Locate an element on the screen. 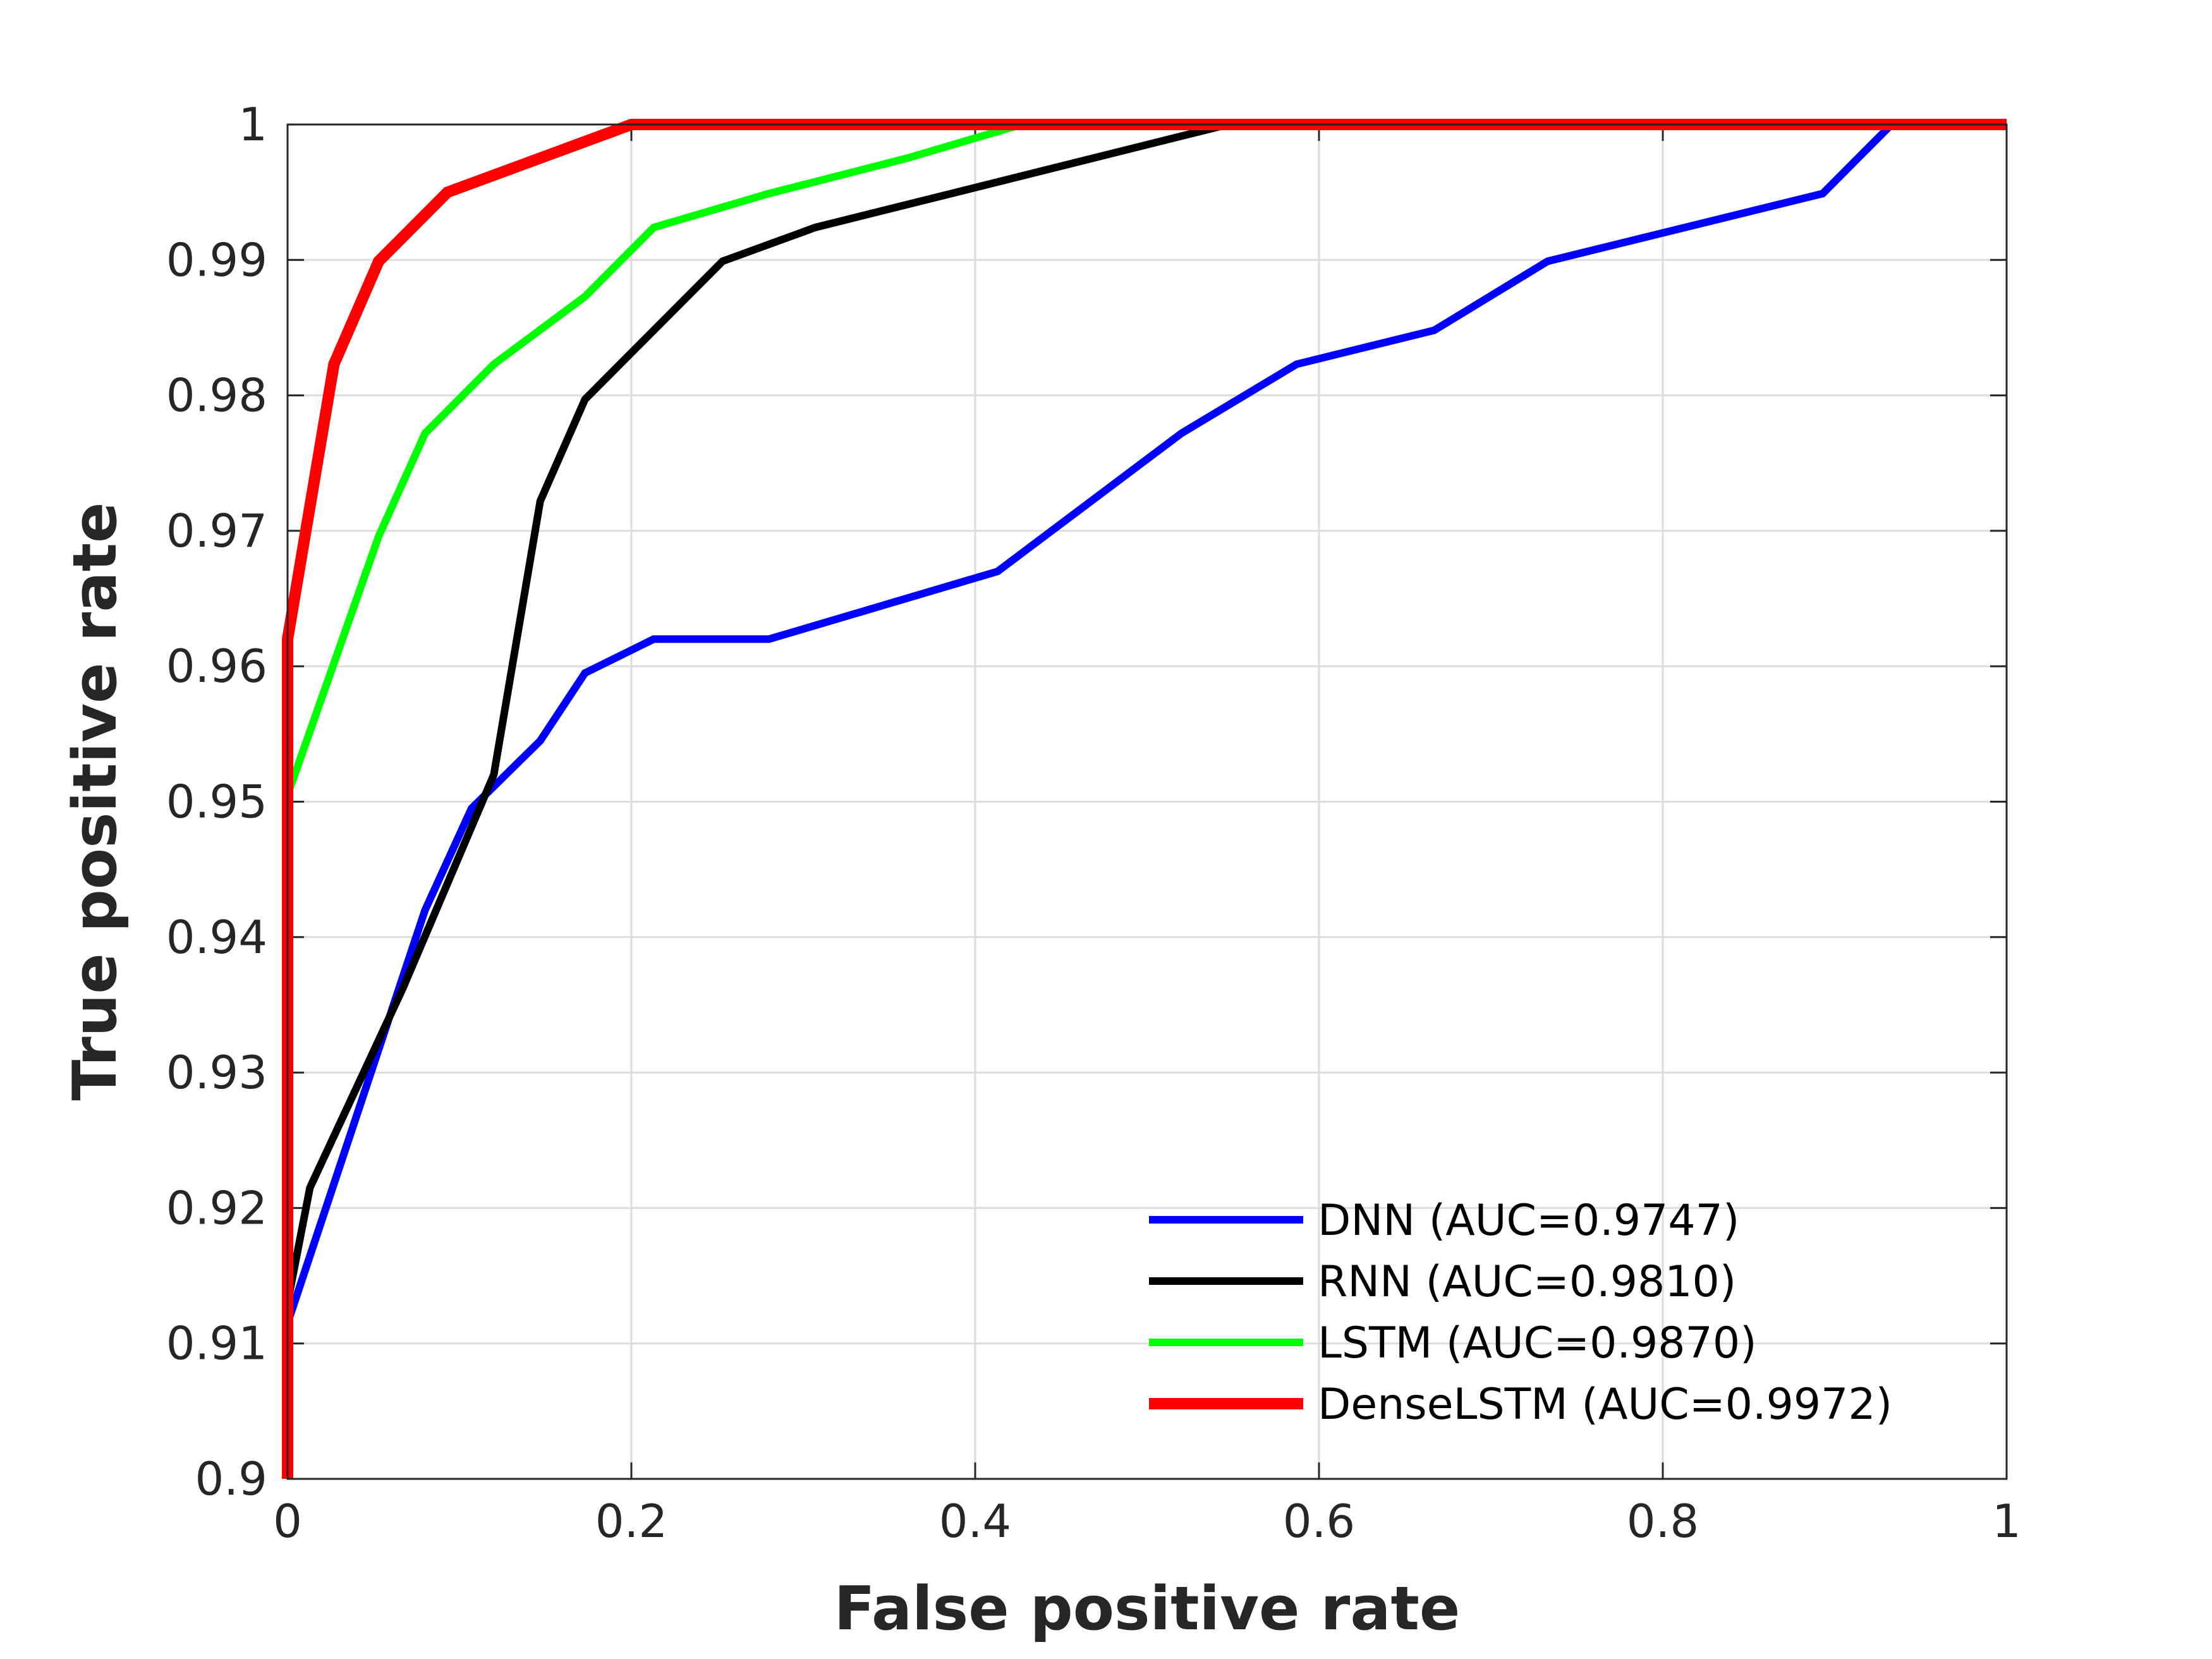 The width and height of the screenshot is (2212, 1659). legend-label: RNN (AUC=0.9810) is located at coordinates (1527, 1282).